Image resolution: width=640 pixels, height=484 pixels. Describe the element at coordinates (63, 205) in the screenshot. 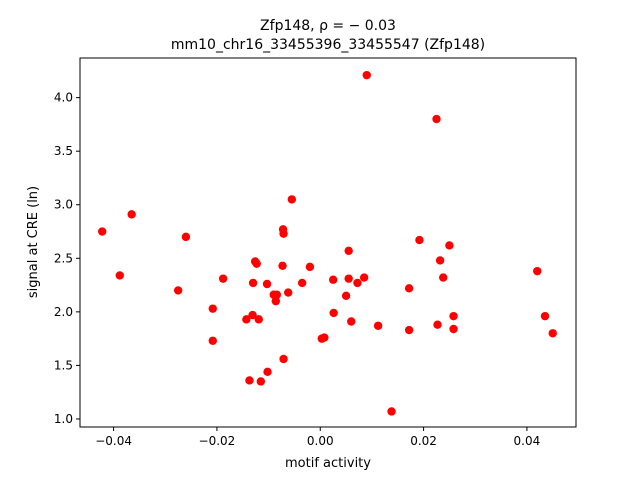

I see `y-tick-label: 3.0` at that location.